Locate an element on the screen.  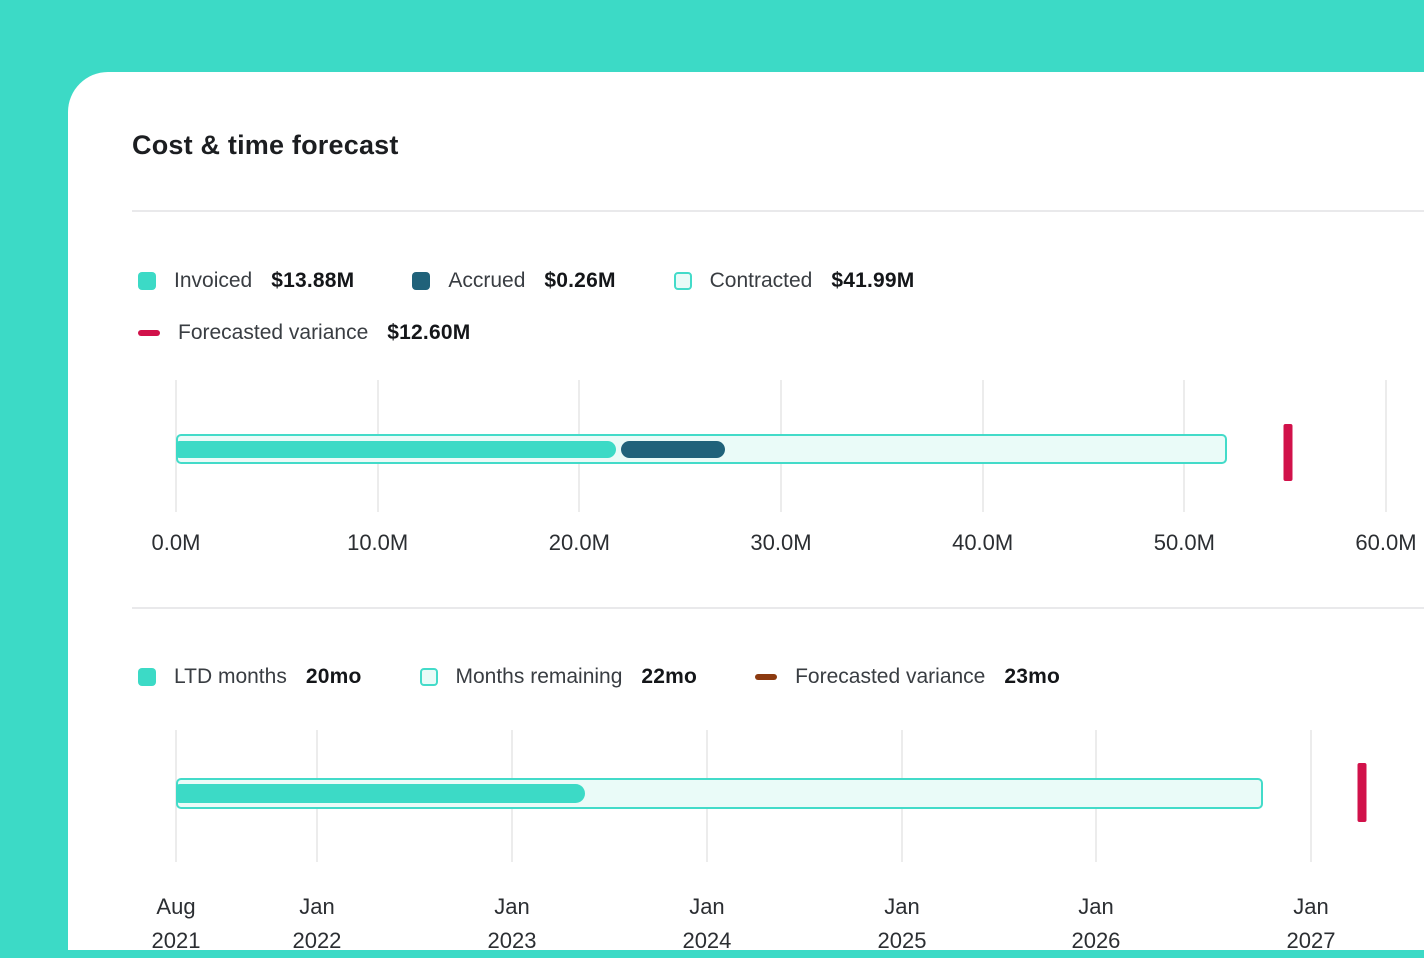
time-variance-marker is located at coordinates (1362, 792).